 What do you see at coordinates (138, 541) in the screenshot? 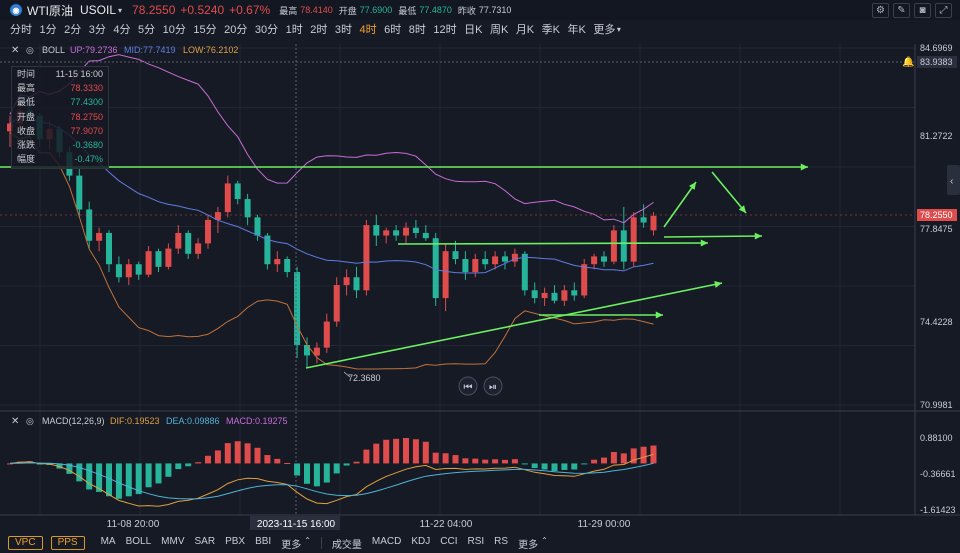
I see `main-indicator-1: BOLL` at bounding box center [138, 541].